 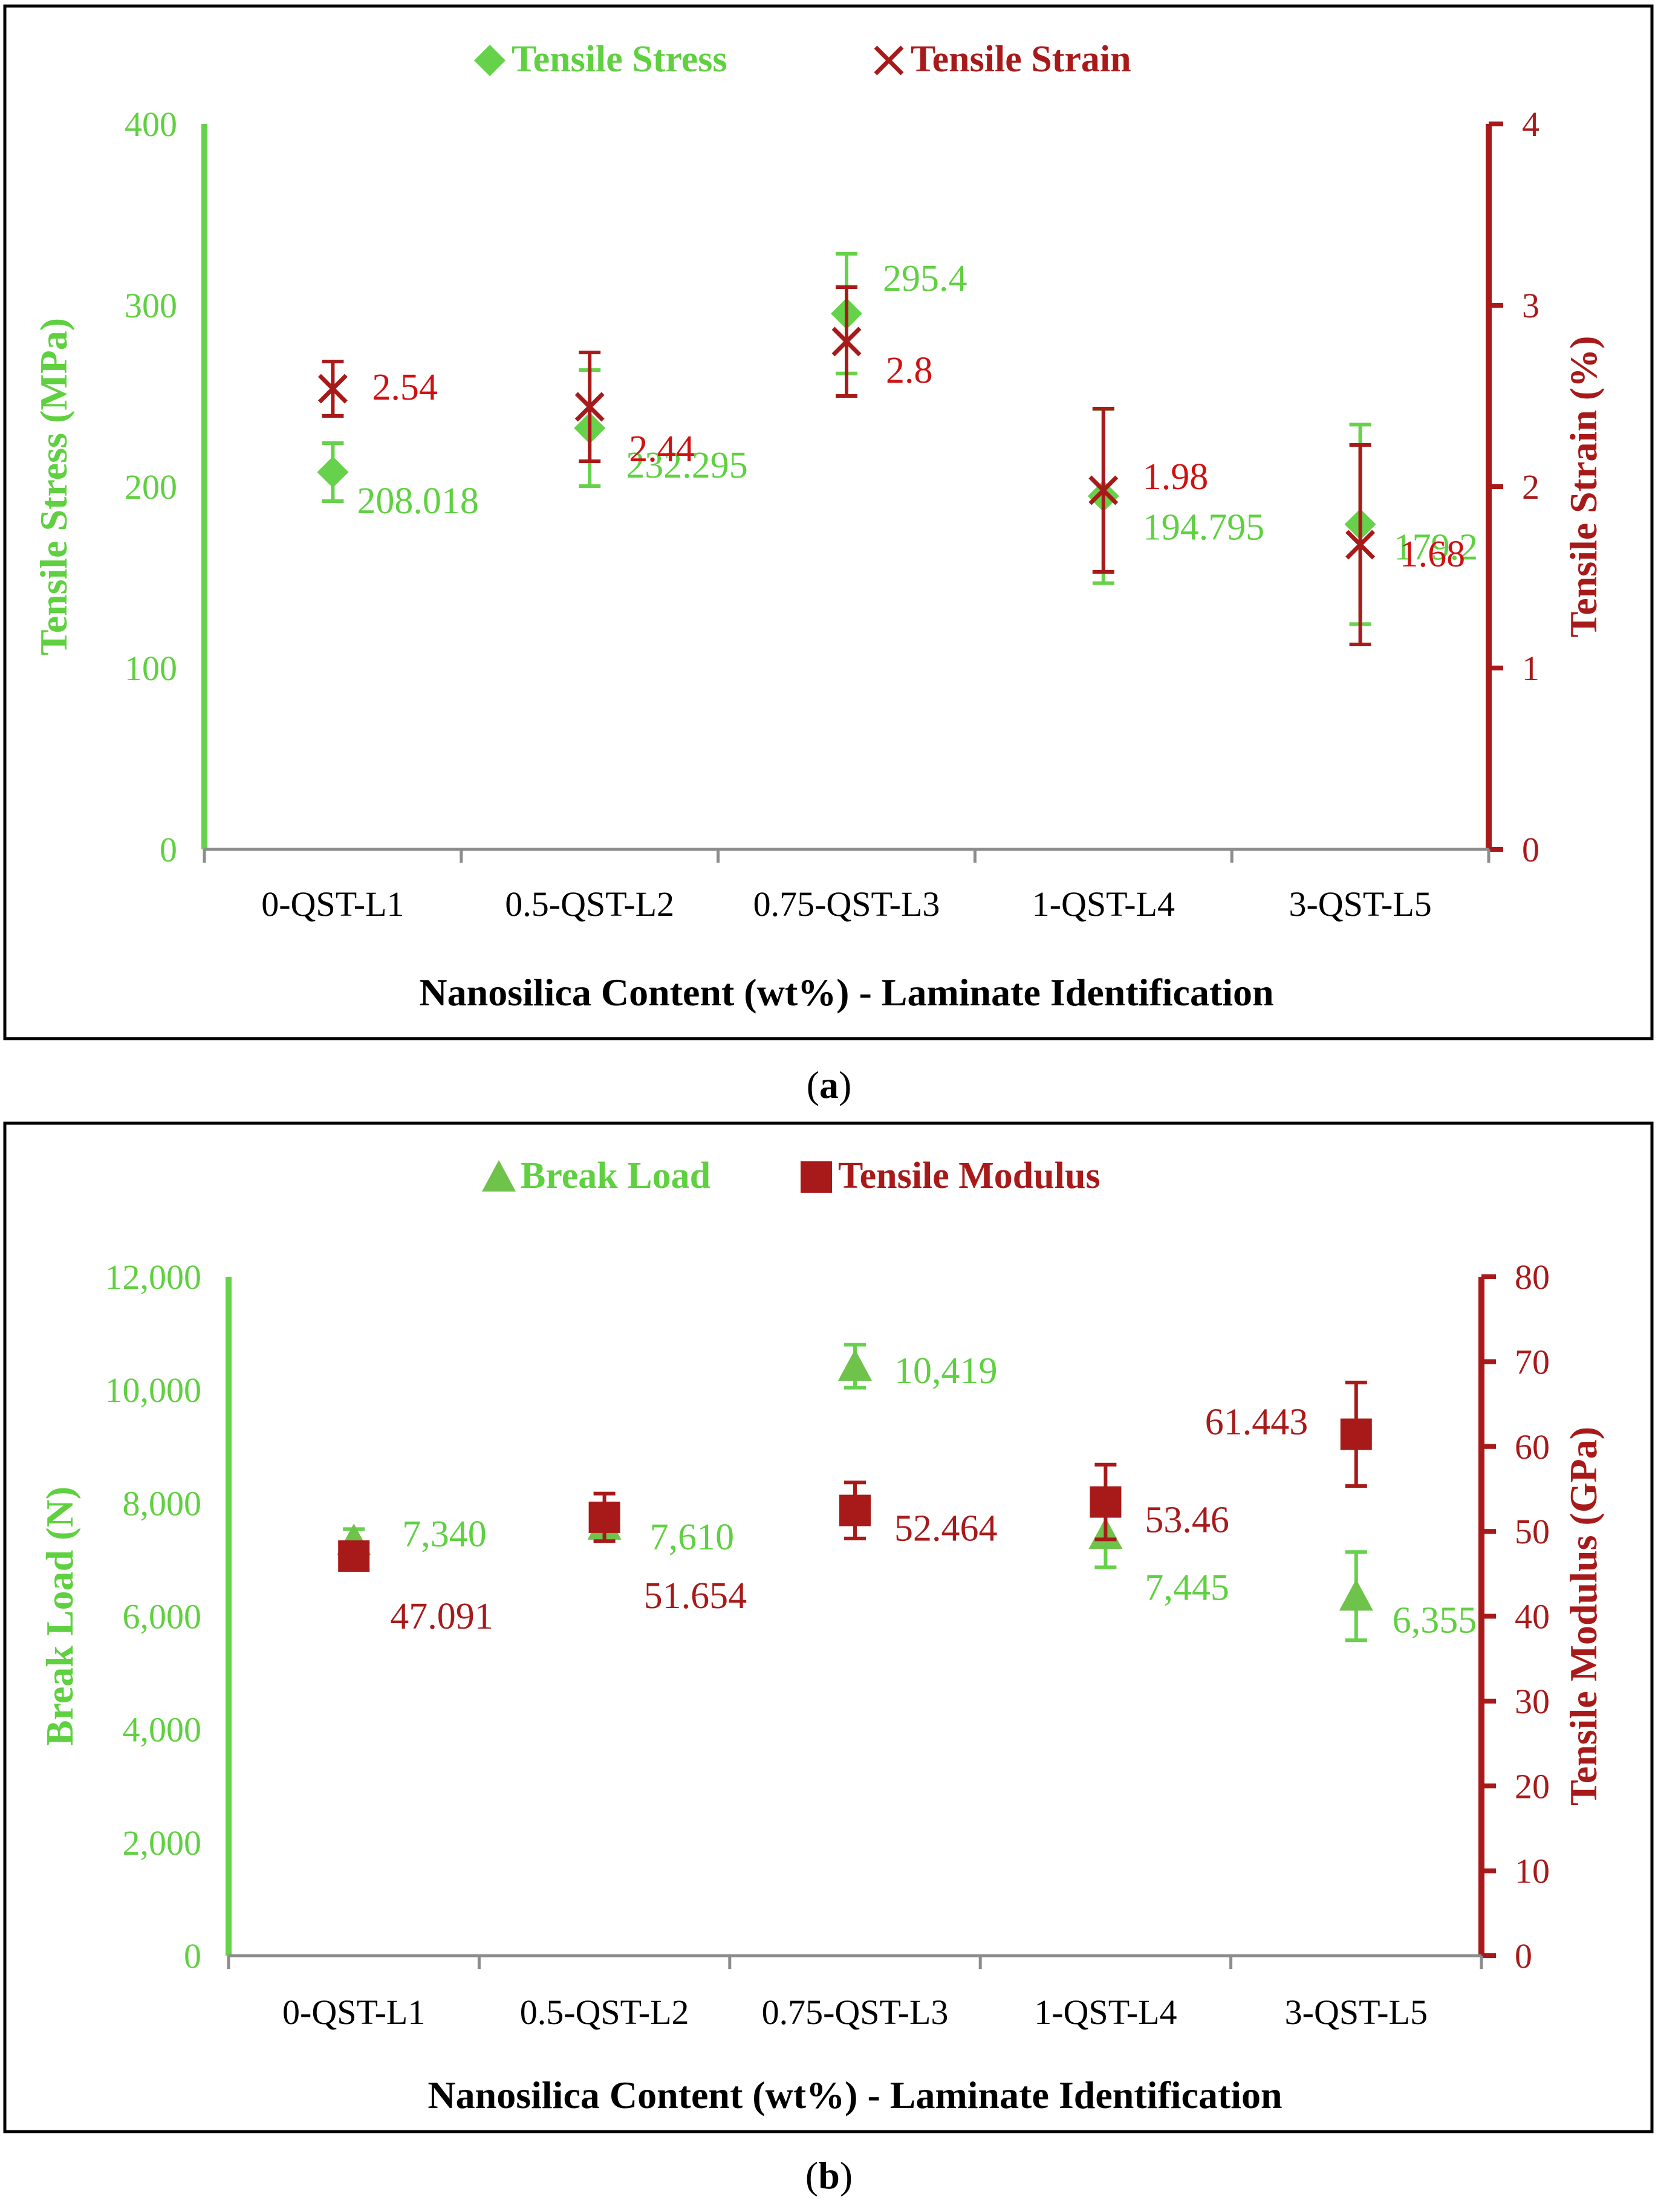 What do you see at coordinates (163, 1843) in the screenshot?
I see `left-tick-label: 2,000` at bounding box center [163, 1843].